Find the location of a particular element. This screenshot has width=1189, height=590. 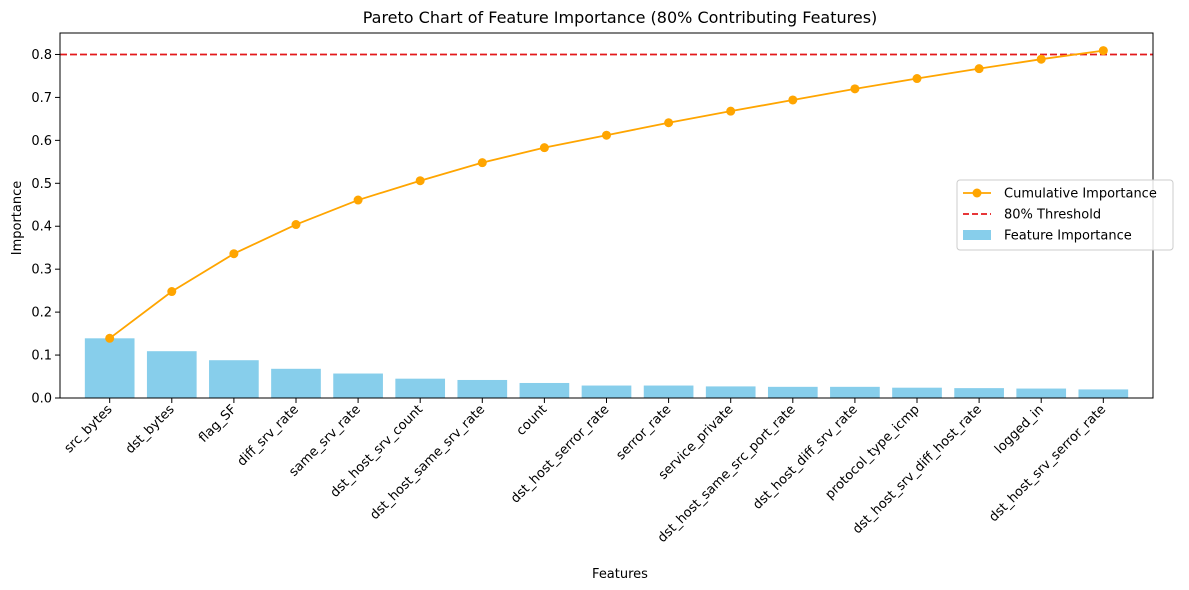

cumulative-point-flag_SF is located at coordinates (234, 254).